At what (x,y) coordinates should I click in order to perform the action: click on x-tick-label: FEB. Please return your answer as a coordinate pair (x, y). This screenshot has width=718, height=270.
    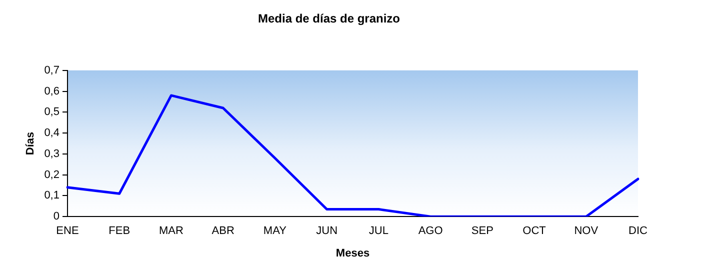
    Looking at the image, I should click on (119, 231).